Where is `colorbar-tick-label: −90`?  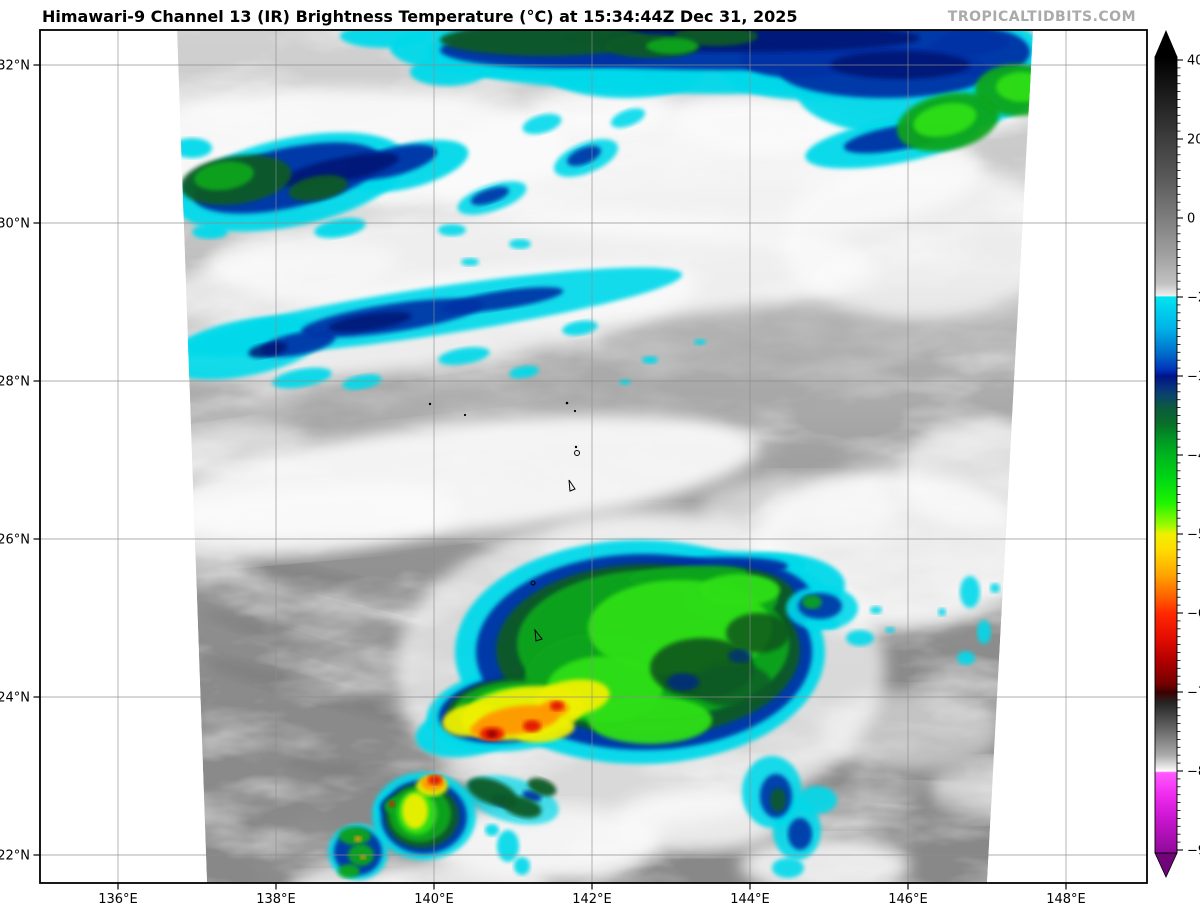 colorbar-tick-label: −90 is located at coordinates (1193, 851).